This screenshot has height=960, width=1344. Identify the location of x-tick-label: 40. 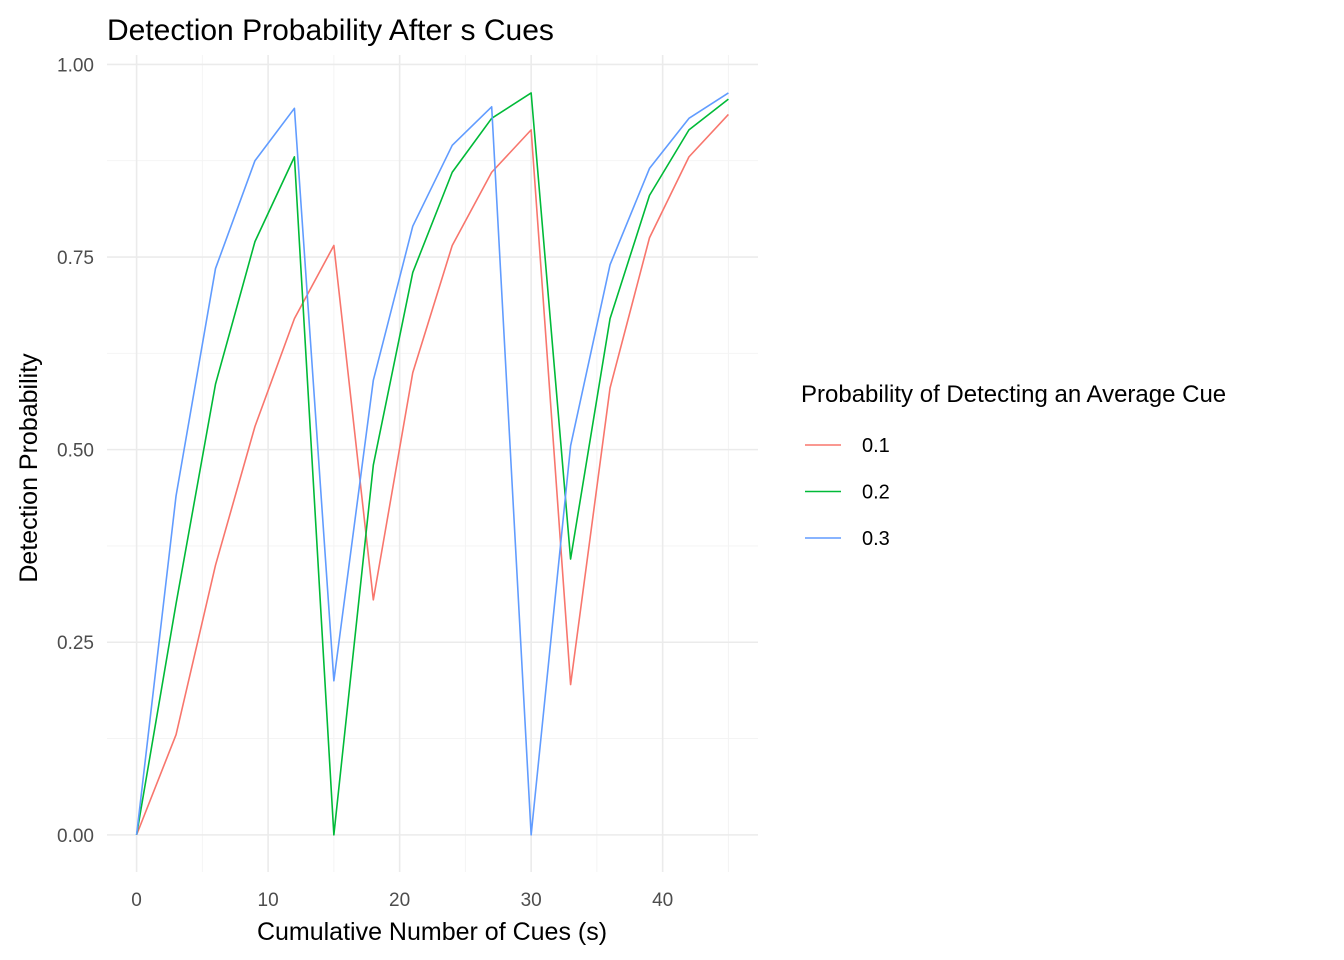
(662, 900).